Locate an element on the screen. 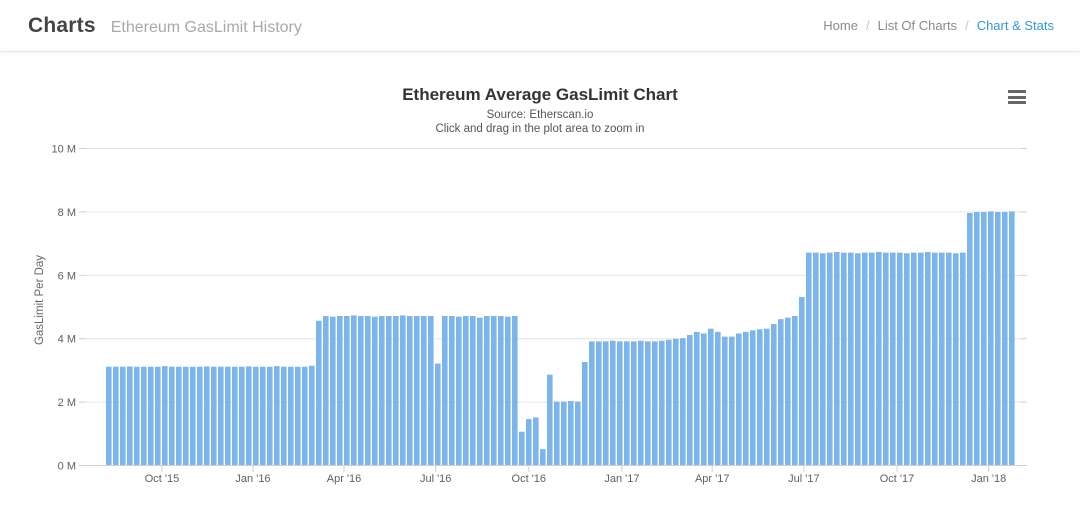 This screenshot has height=515, width=1080. breadcrumb-home: Home is located at coordinates (840, 25).